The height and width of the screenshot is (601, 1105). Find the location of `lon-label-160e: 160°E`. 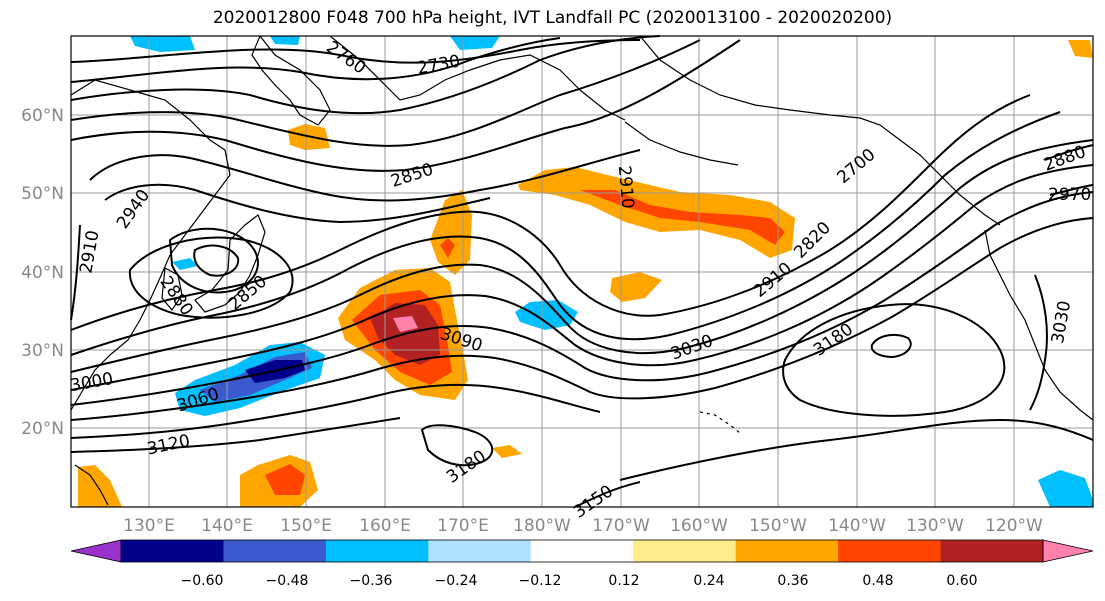

lon-label-160e: 160°E is located at coordinates (385, 526).